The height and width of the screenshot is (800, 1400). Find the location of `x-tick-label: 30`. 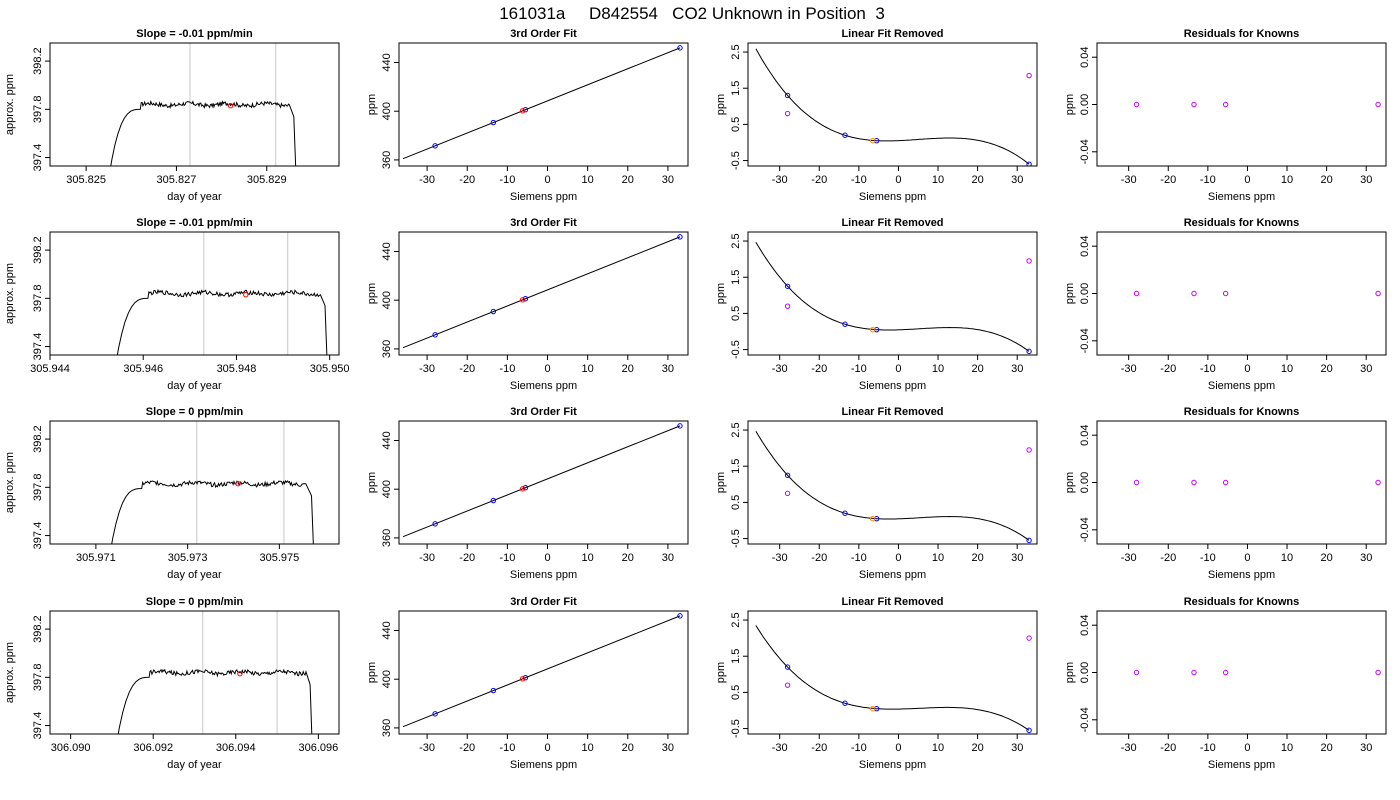

x-tick-label: 30 is located at coordinates (1017, 748).